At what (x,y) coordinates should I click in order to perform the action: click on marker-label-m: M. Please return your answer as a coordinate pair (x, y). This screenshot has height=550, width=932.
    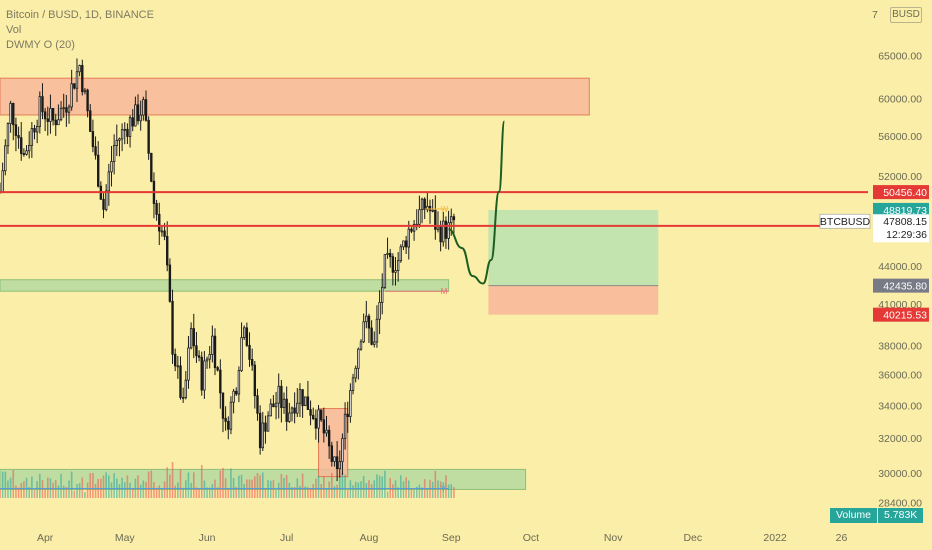
    Looking at the image, I should click on (444, 291).